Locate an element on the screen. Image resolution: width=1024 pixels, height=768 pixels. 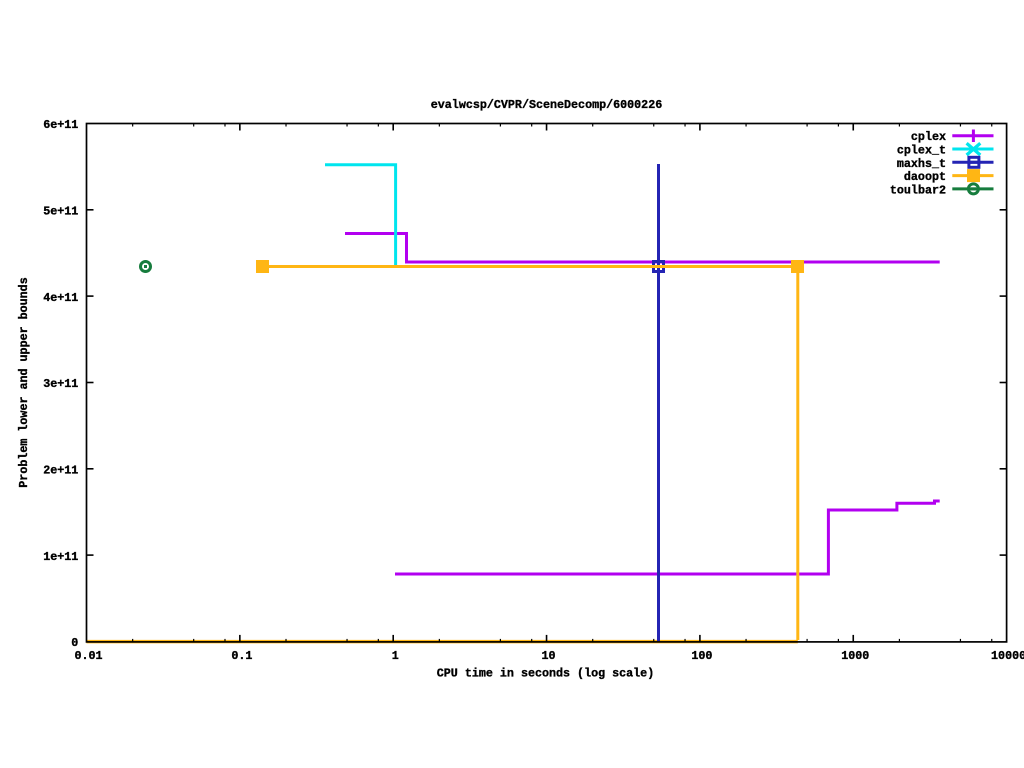
svg-text: 100 is located at coordinates (701, 656).